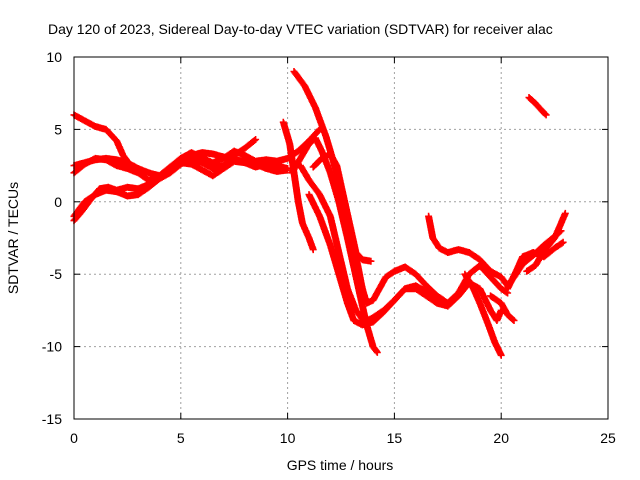  I want to click on x-tick-label: 25, so click(608, 438).